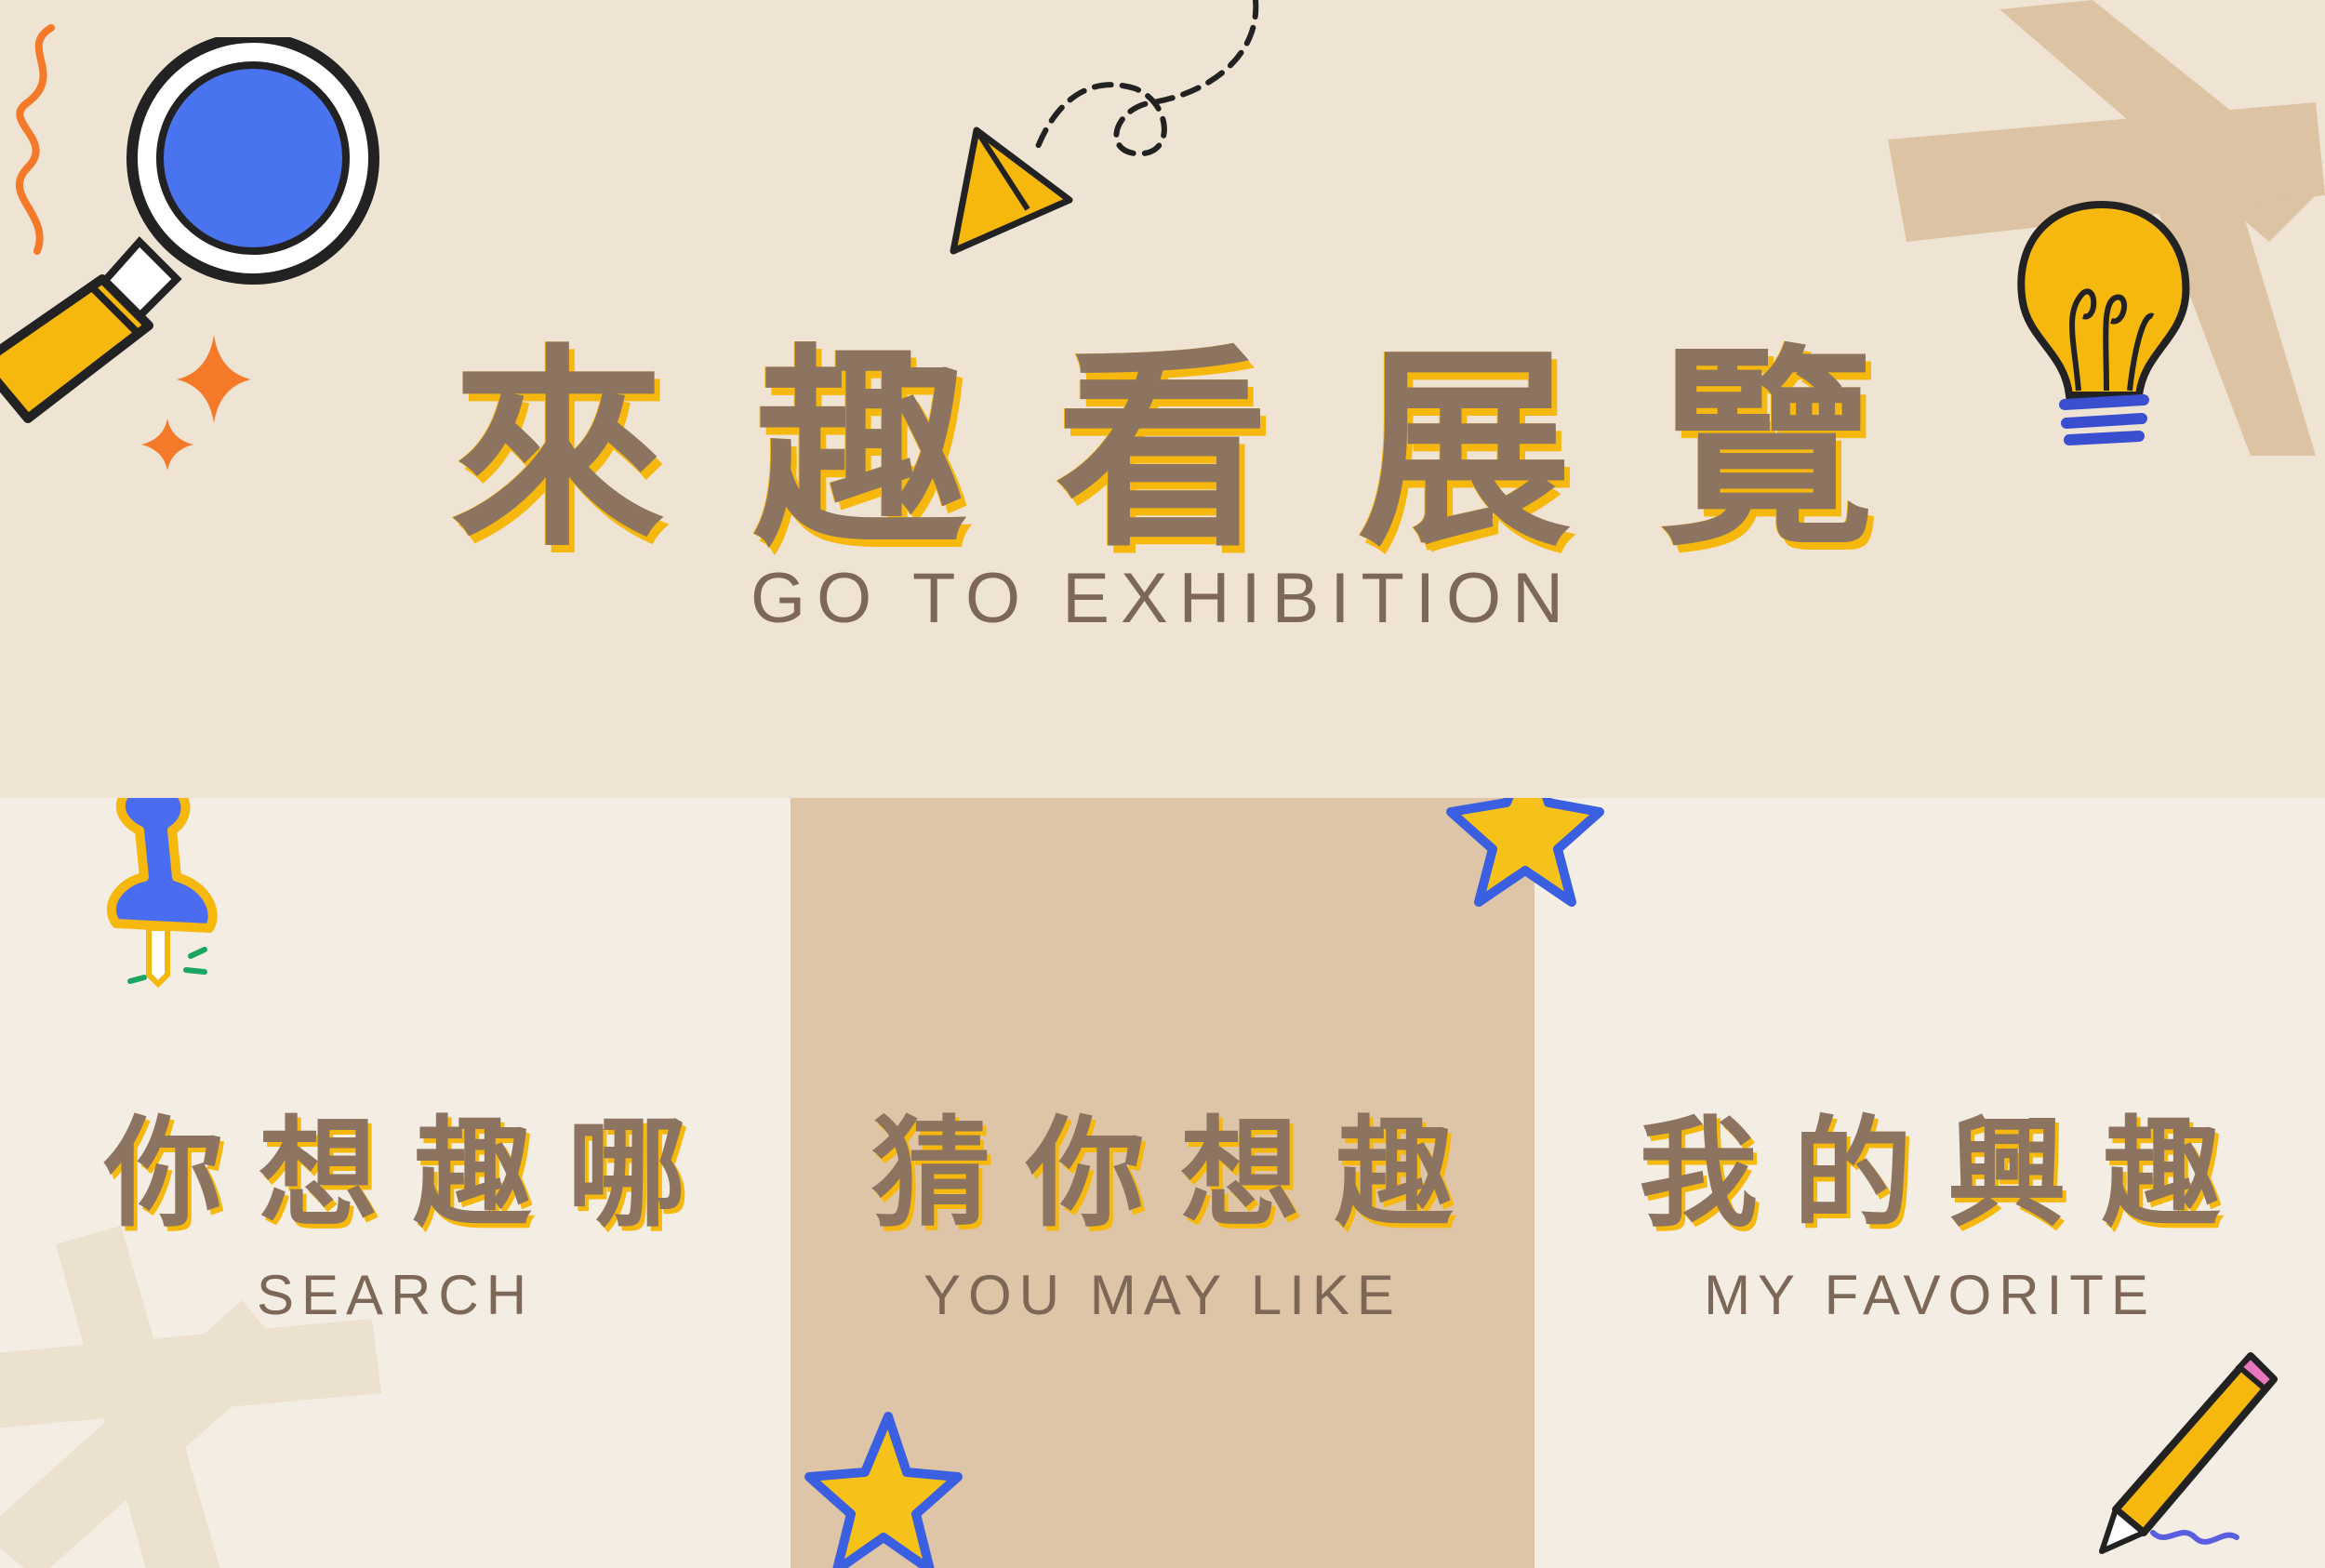  I want to click on search-card-label: SEARCH, so click(395, 1295).